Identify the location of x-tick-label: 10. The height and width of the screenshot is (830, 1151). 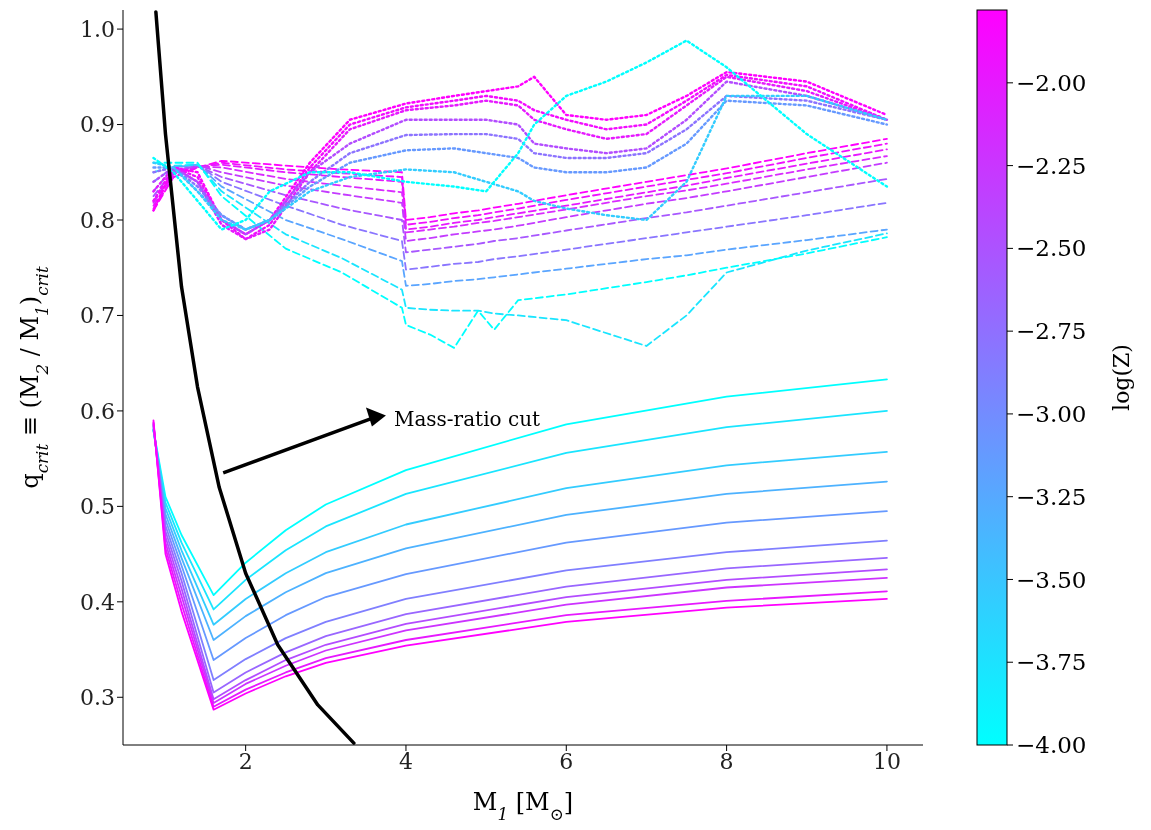
(886, 761).